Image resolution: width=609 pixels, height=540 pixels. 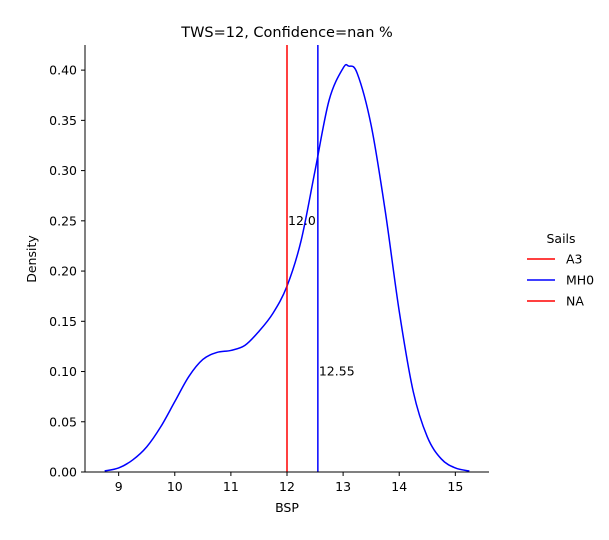 What do you see at coordinates (63, 170) in the screenshot?
I see `y-tick-label: 0.30` at bounding box center [63, 170].